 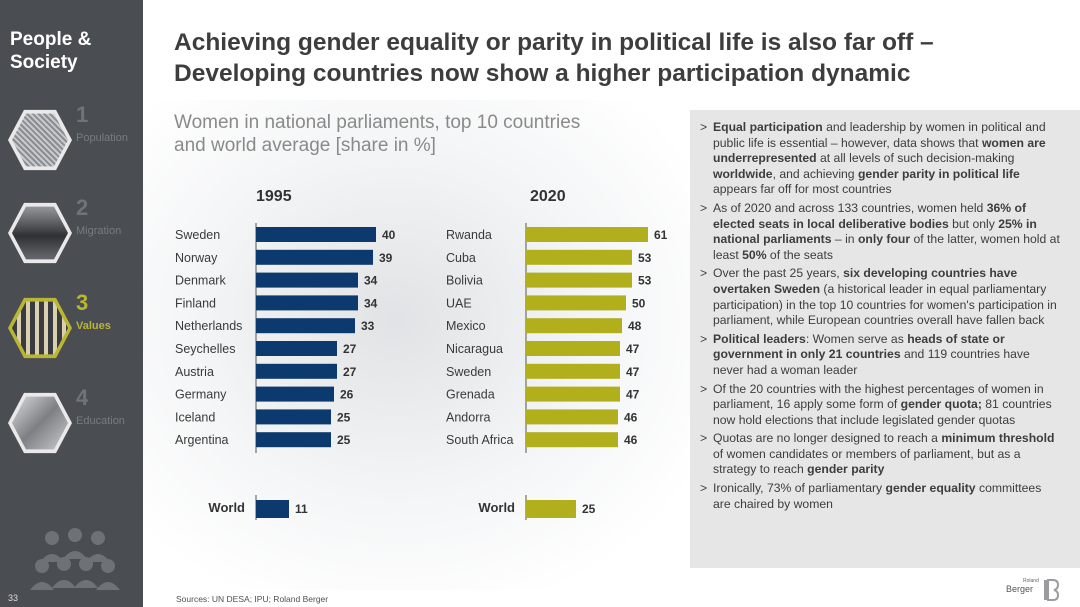 I want to click on bar-category-label: Mexico, so click(x=466, y=326).